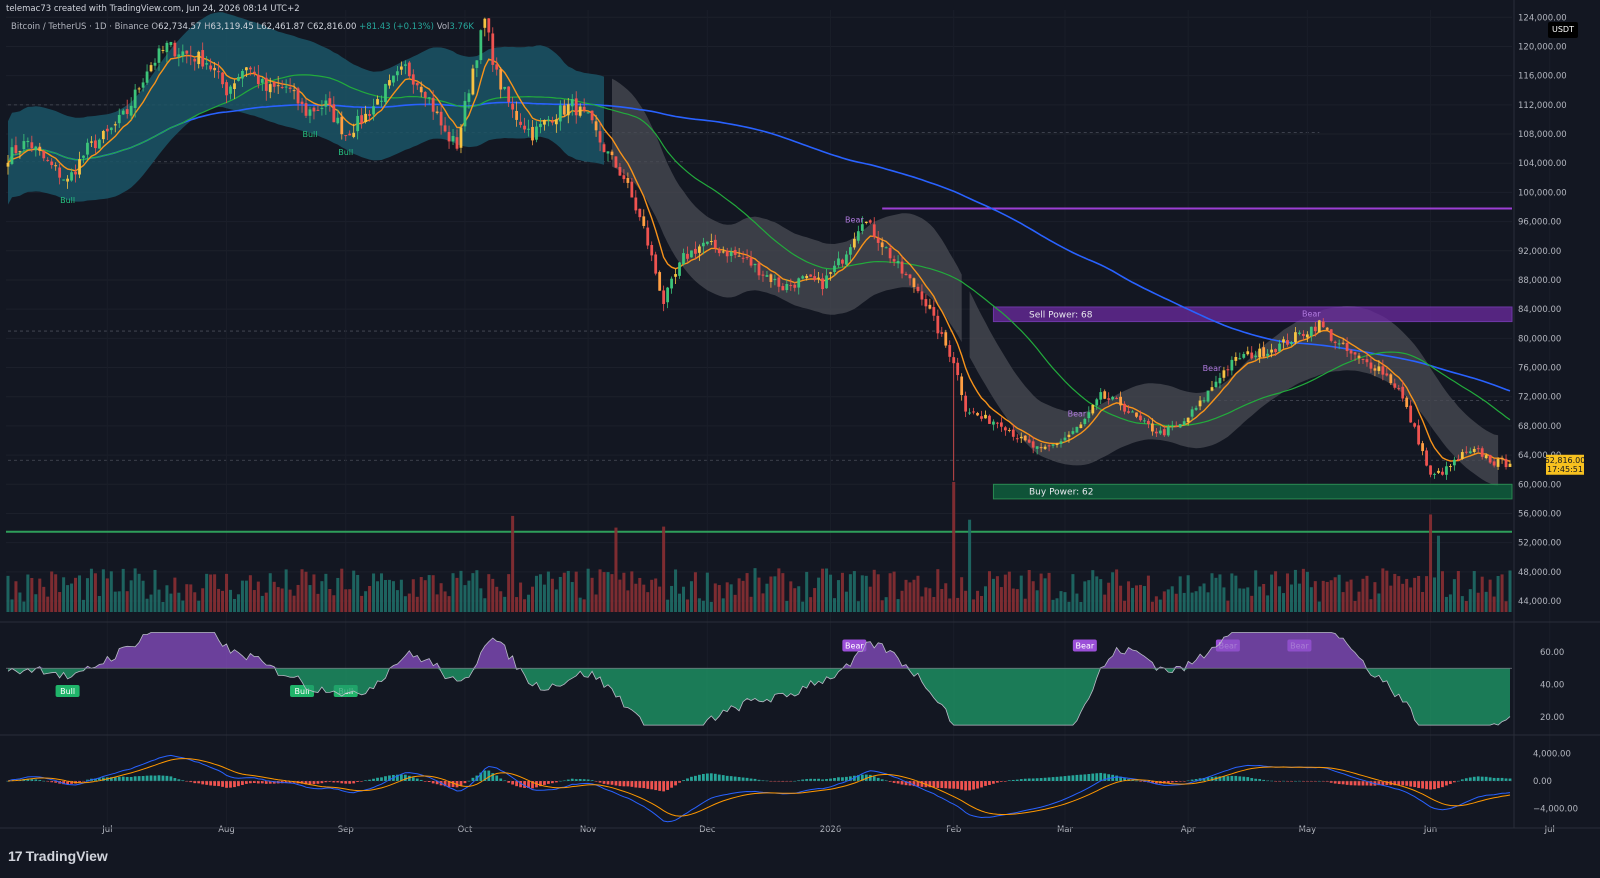 The height and width of the screenshot is (878, 1600). I want to click on time-tick-label: 2026, so click(831, 830).